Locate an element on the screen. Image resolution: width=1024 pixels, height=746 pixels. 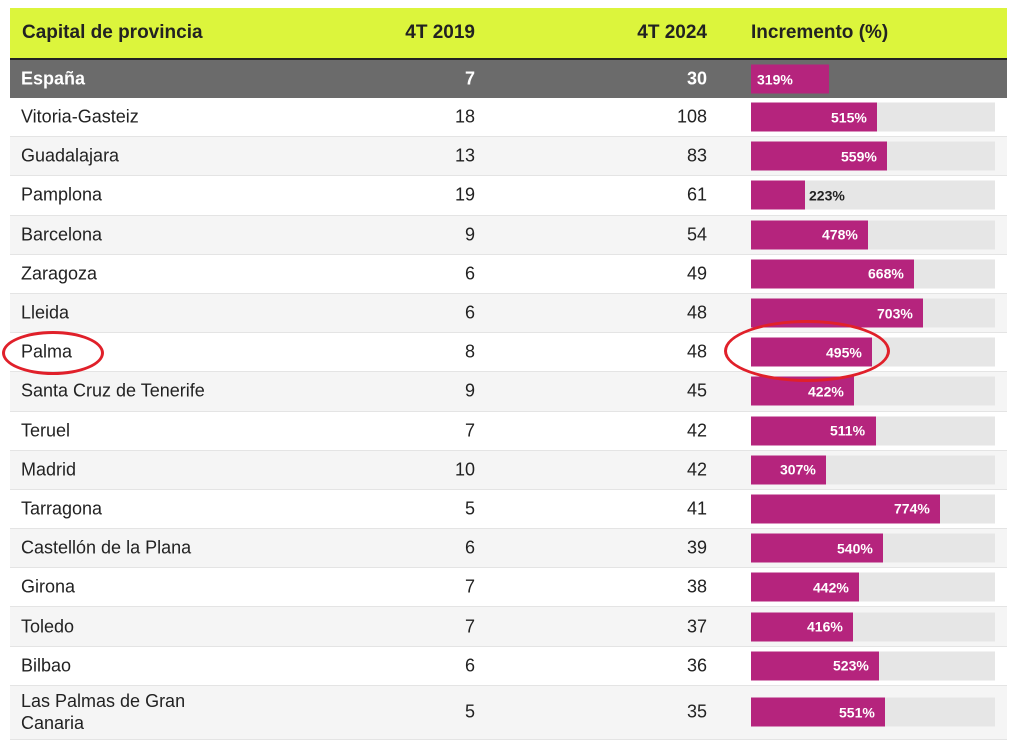
bar-track: 478% is located at coordinates (873, 235).